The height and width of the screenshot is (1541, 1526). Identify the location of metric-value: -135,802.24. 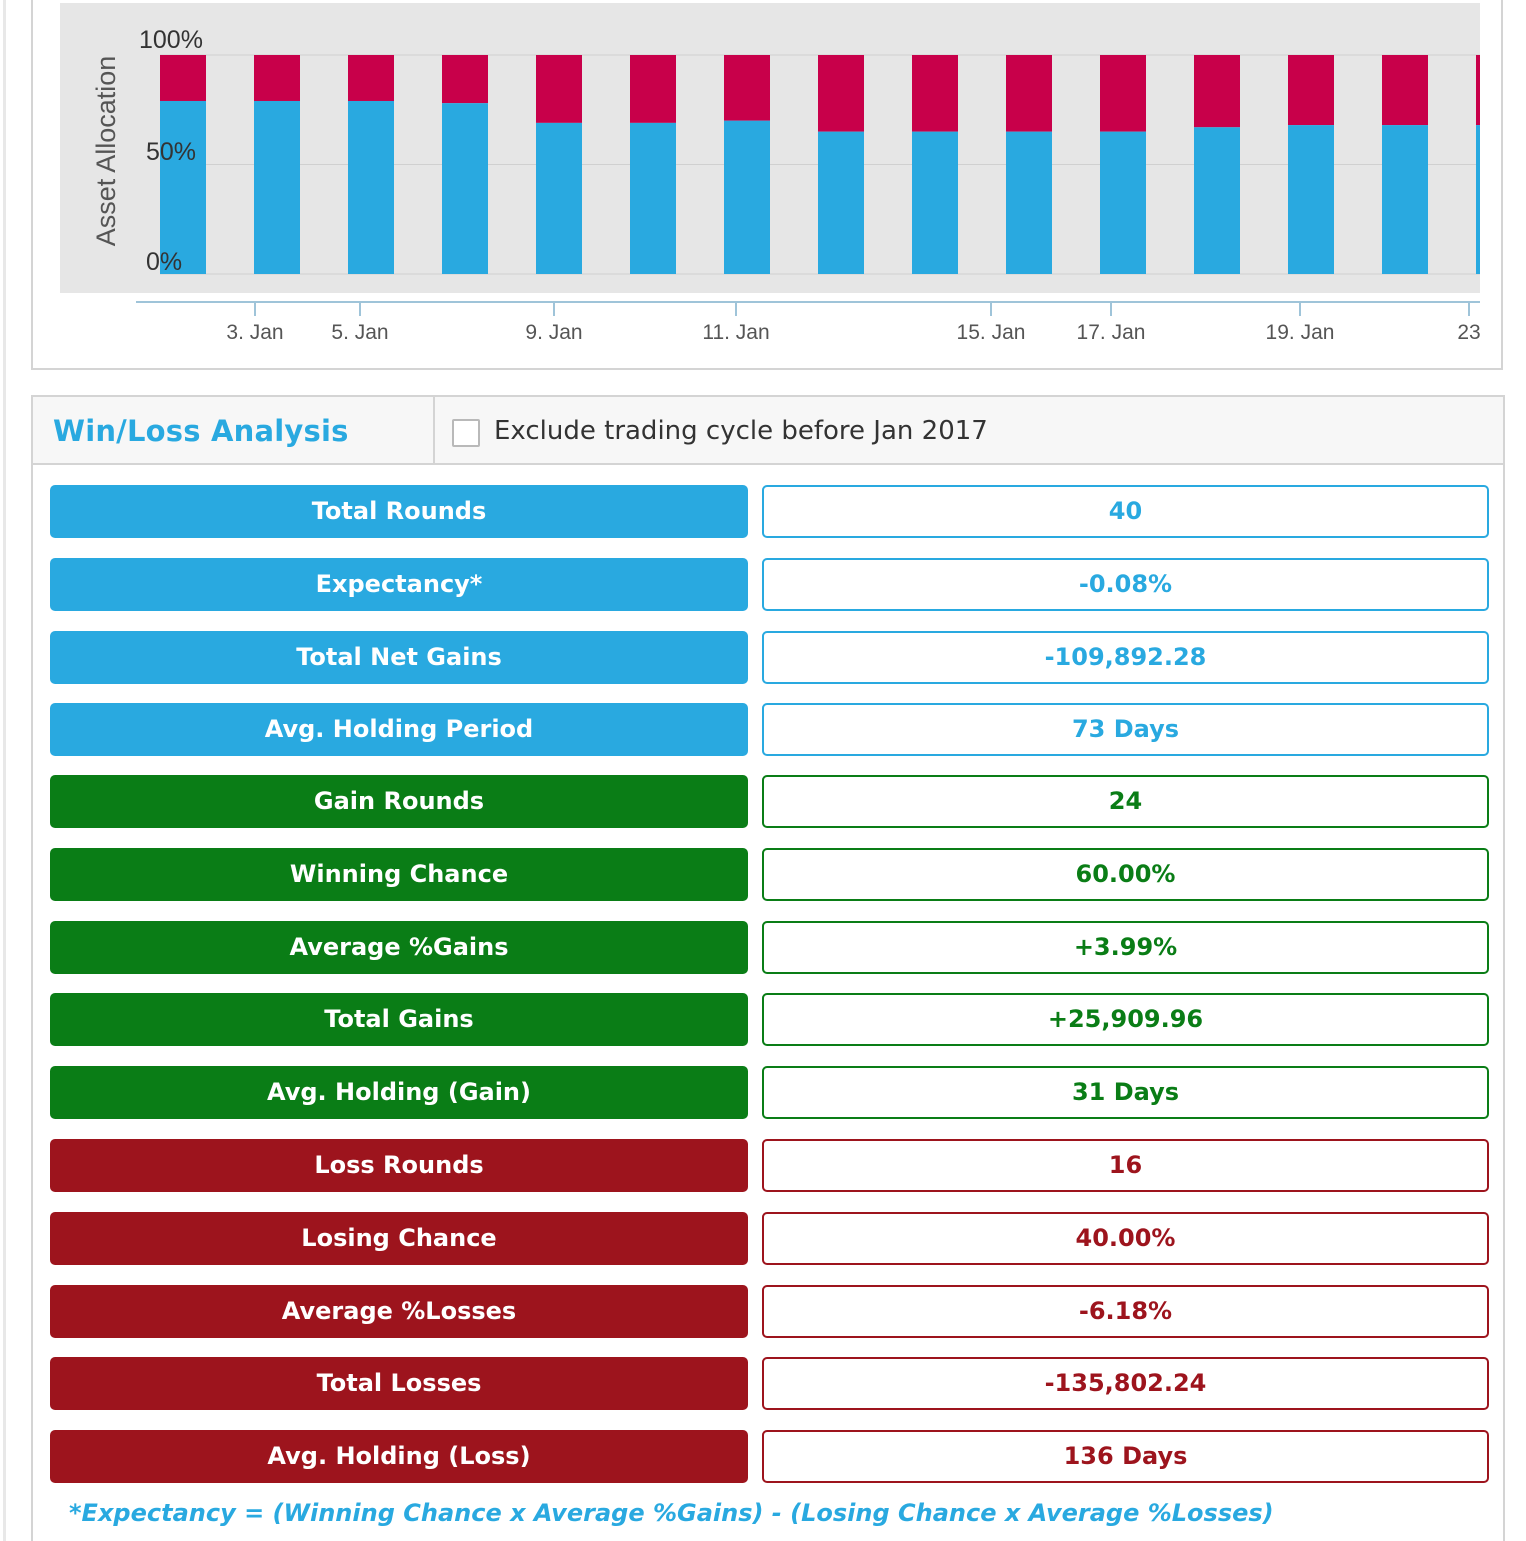
(1125, 1383).